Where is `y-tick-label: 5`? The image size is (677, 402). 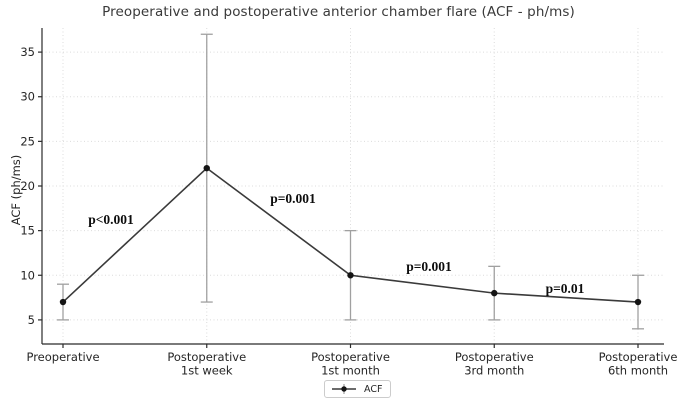
y-tick-label: 5 is located at coordinates (31, 320).